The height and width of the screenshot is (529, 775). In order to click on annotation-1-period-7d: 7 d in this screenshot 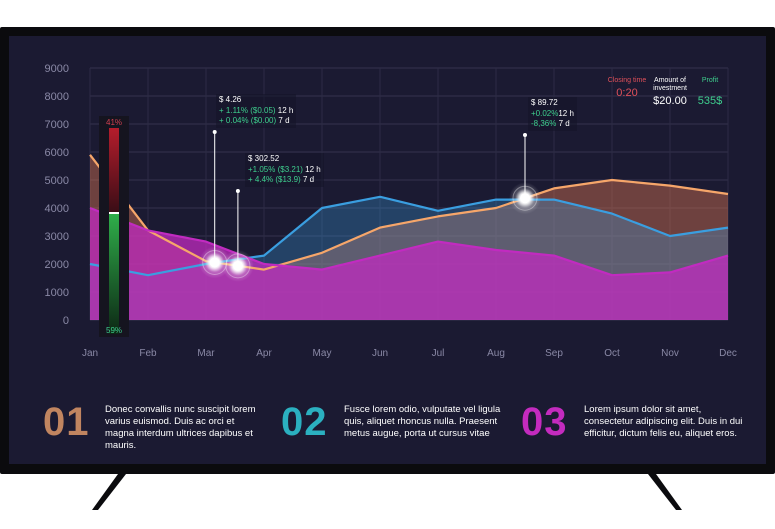, I will do `click(284, 120)`.